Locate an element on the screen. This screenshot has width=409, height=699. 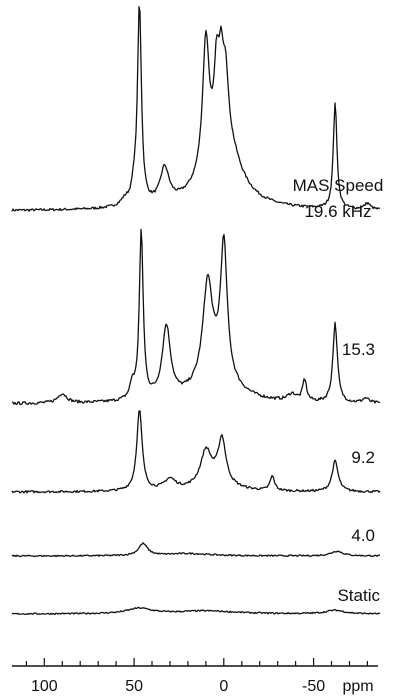
spectrum-label-5-line-1: Static is located at coordinates (358, 595).